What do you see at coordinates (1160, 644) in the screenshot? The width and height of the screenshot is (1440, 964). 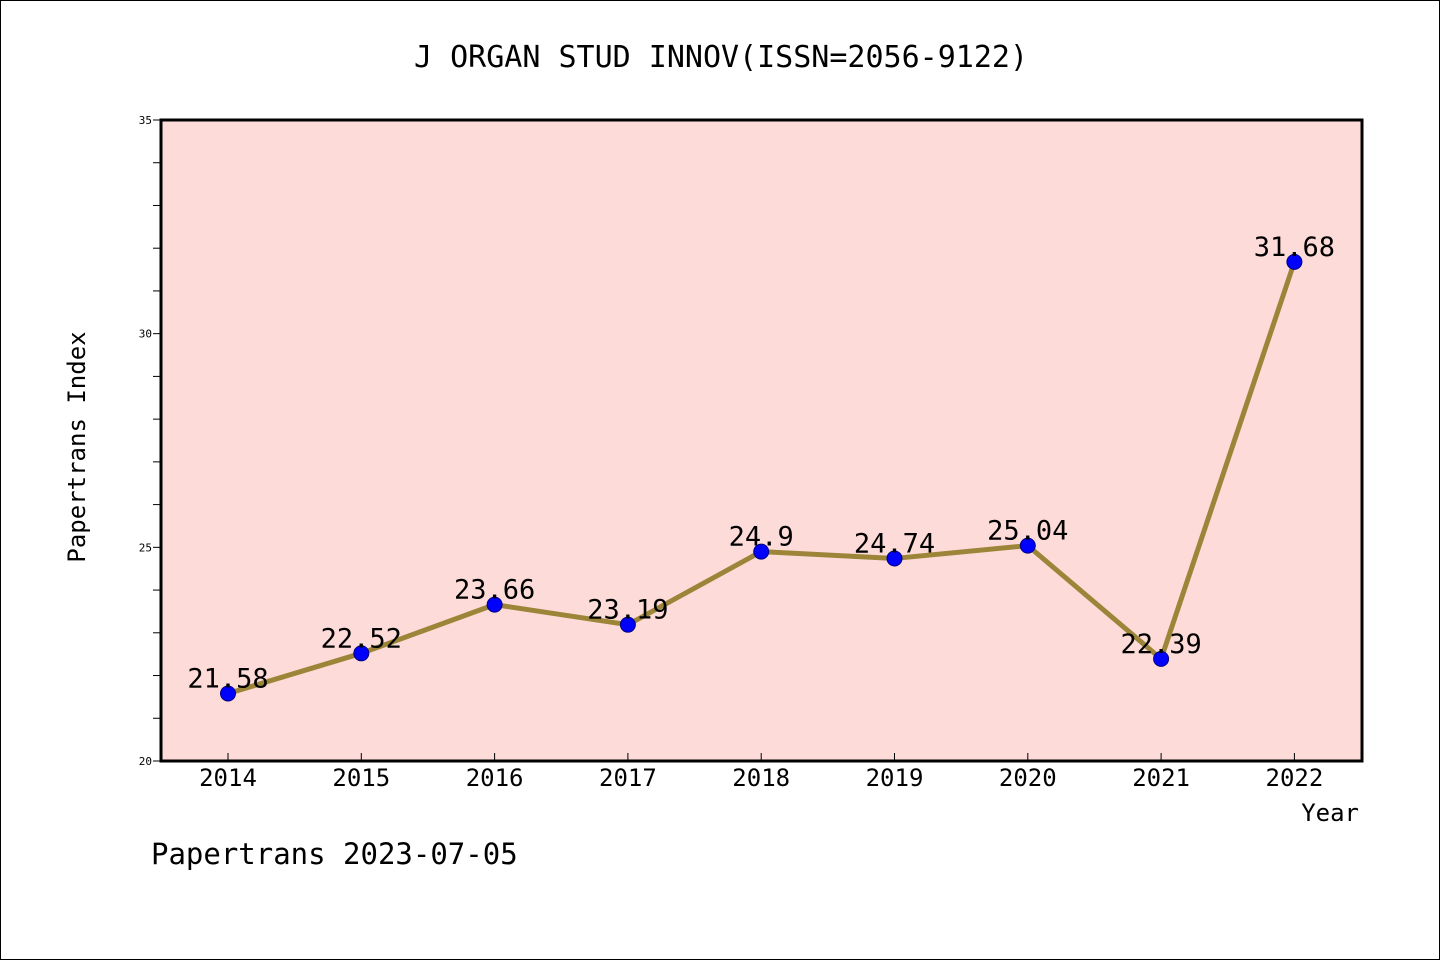 I see `data-label: 22.39` at bounding box center [1160, 644].